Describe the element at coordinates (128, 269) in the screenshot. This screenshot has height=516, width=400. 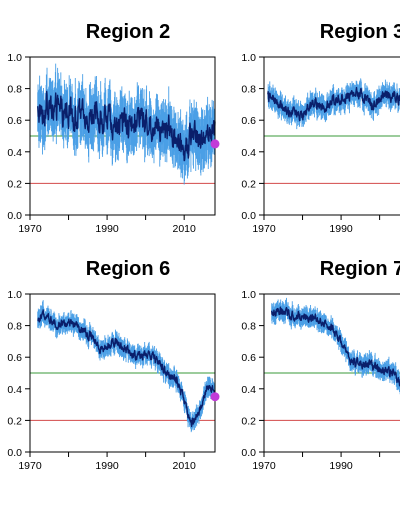
I see `chart-title: Region 6` at that location.